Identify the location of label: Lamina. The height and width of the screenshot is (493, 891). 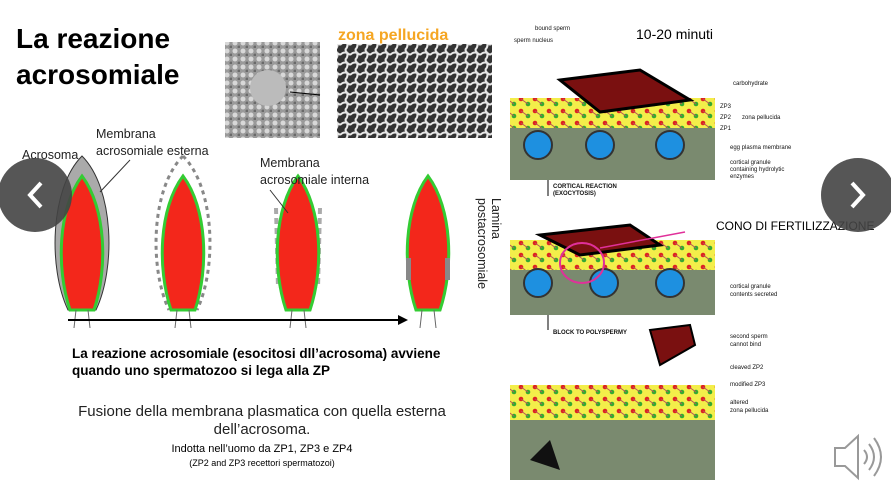
(496, 218).